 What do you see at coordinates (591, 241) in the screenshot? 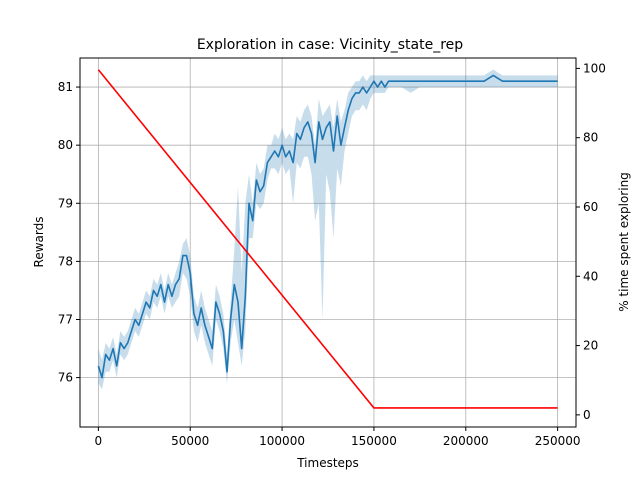
I see `y2-axis-ticks: 0 20 40 60 80 100` at bounding box center [591, 241].